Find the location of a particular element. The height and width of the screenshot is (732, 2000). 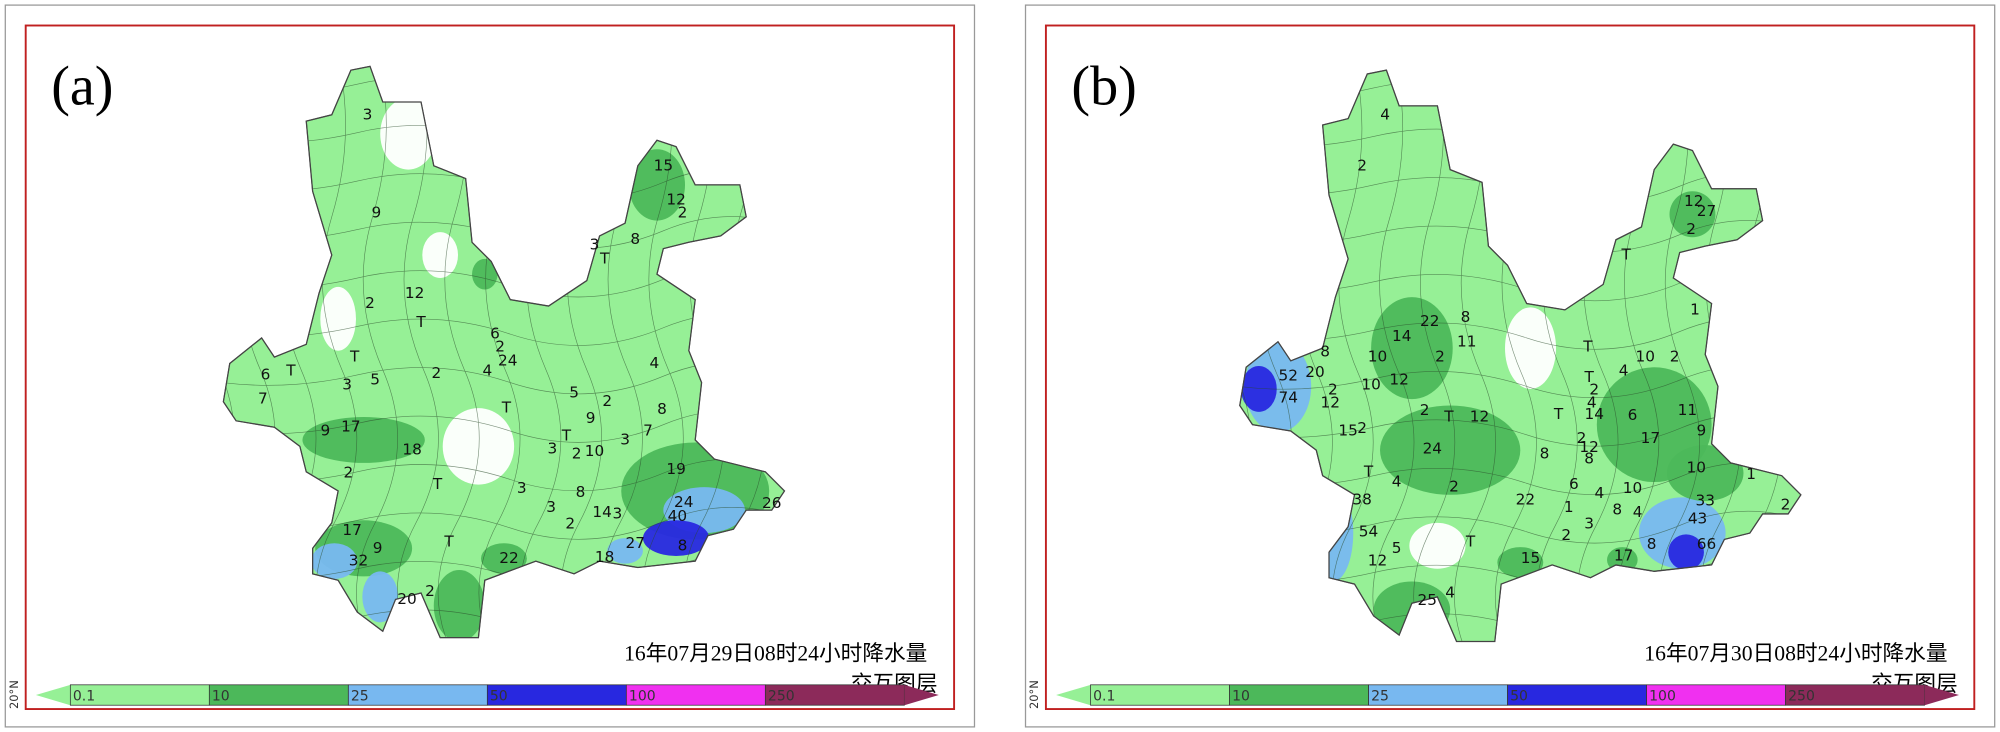

panel-label: (a) is located at coordinates (82, 87).